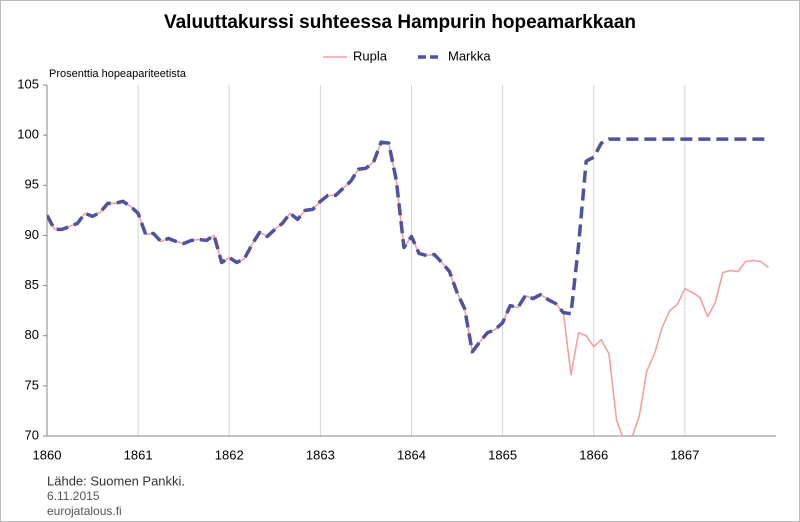 The width and height of the screenshot is (800, 522). What do you see at coordinates (684, 454) in the screenshot?
I see `x-tick-label: 1867` at bounding box center [684, 454].